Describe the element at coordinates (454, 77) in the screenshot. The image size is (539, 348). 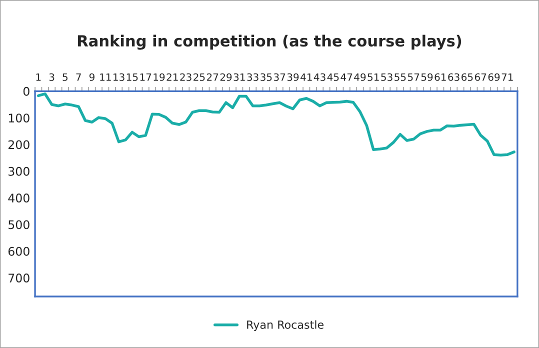
I see `x-tick-label: 63` at that location.